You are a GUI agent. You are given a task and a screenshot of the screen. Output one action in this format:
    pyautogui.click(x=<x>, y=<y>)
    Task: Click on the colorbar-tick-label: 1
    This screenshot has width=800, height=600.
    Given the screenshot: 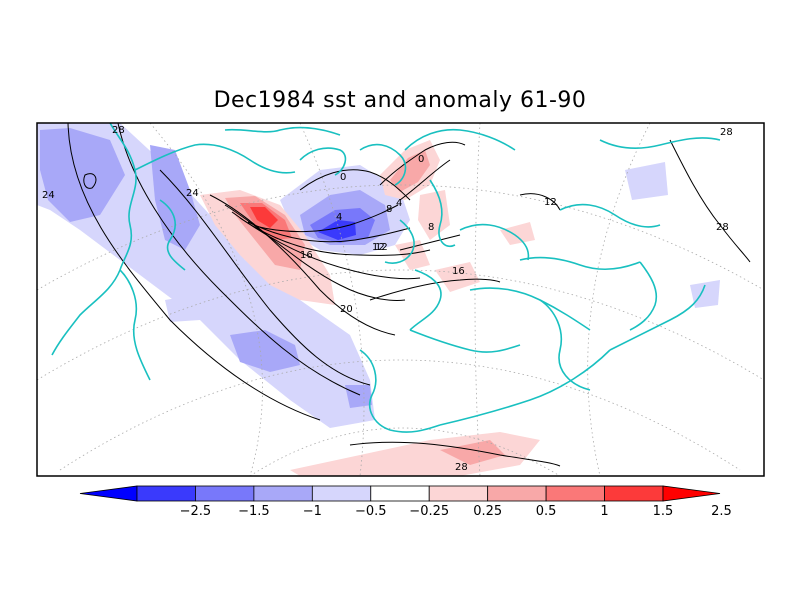 What is the action you would take?
    pyautogui.click(x=604, y=511)
    